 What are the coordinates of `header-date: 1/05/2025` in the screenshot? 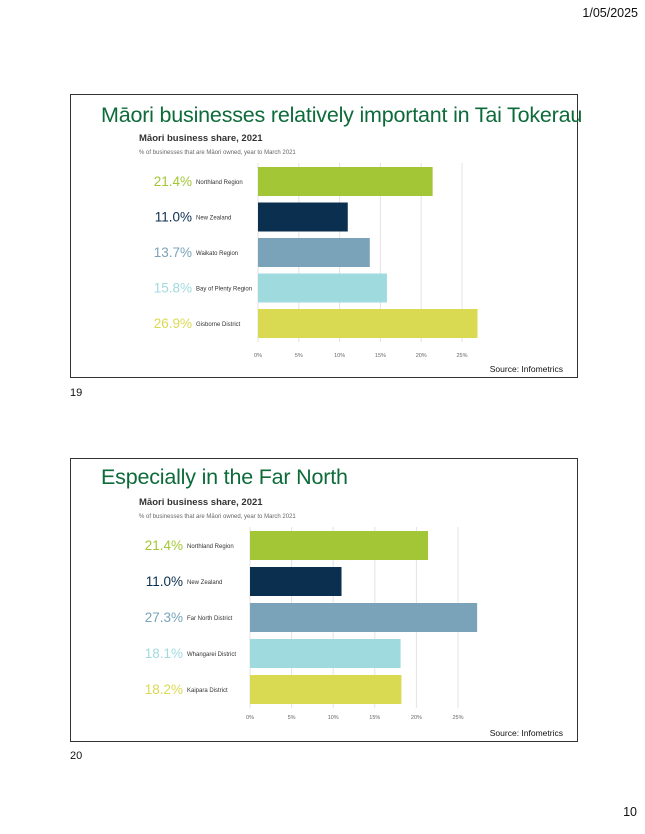 It's located at (610, 13).